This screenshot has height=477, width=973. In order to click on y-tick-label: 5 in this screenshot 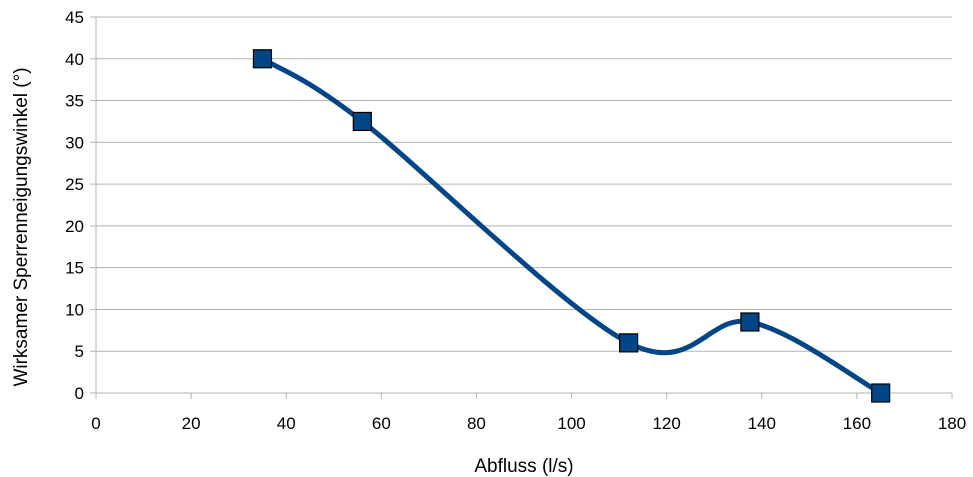, I will do `click(79, 351)`.